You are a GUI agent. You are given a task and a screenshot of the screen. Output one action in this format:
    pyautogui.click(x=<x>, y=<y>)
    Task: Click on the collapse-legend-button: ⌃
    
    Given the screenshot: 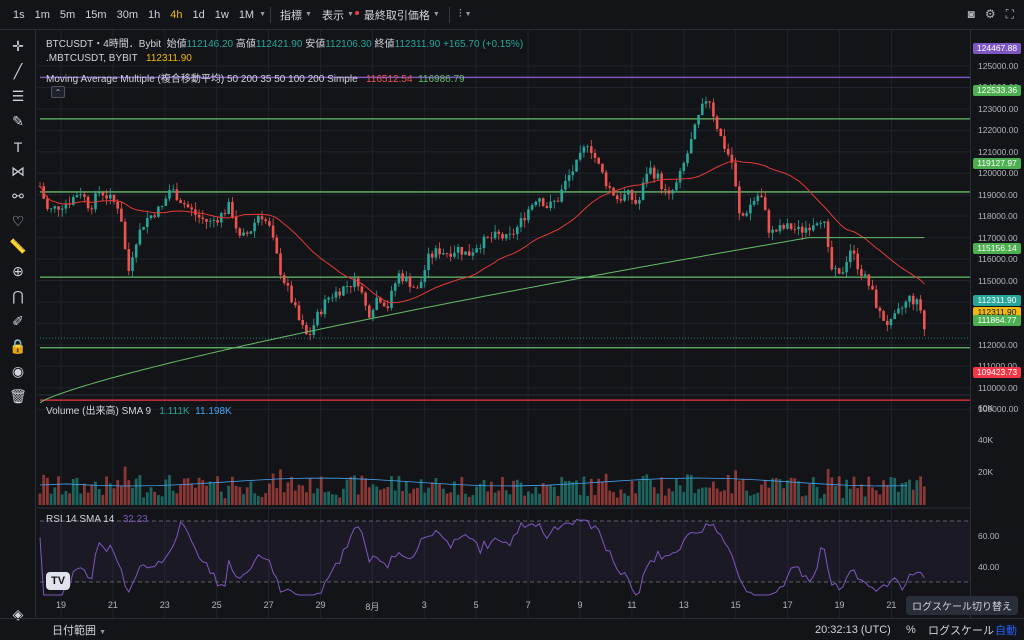 What is the action you would take?
    pyautogui.click(x=58, y=92)
    